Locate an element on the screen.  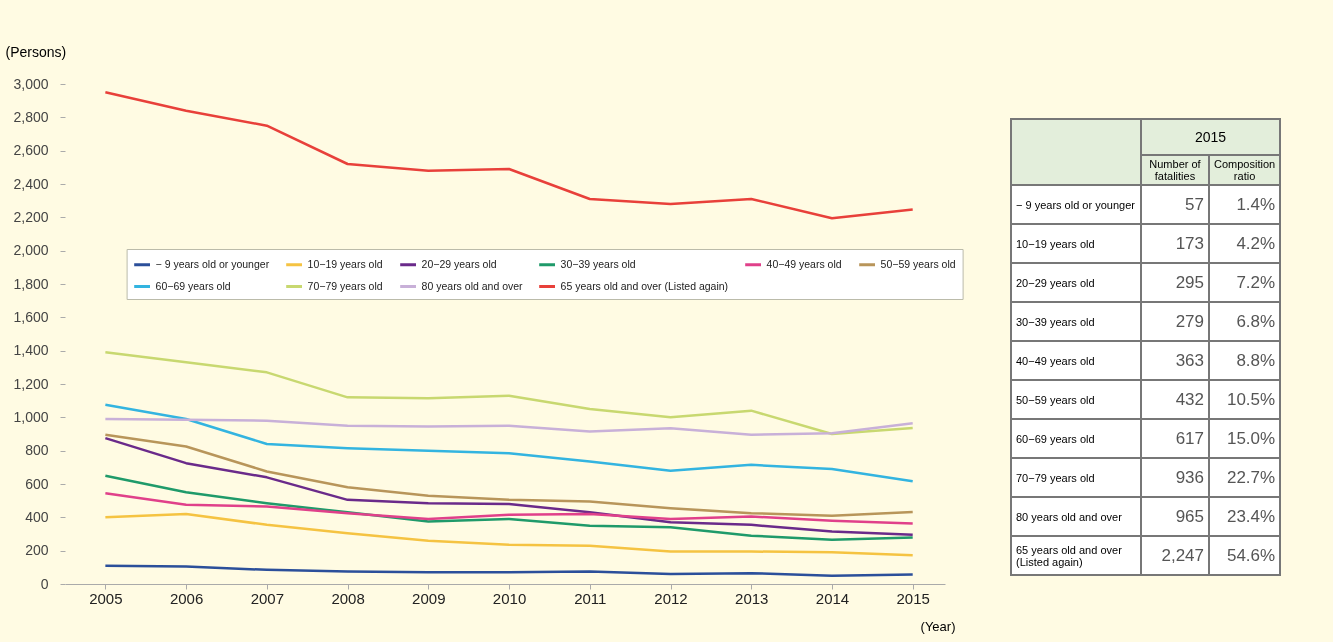
data-label: 22.7% is located at coordinates (1245, 477).